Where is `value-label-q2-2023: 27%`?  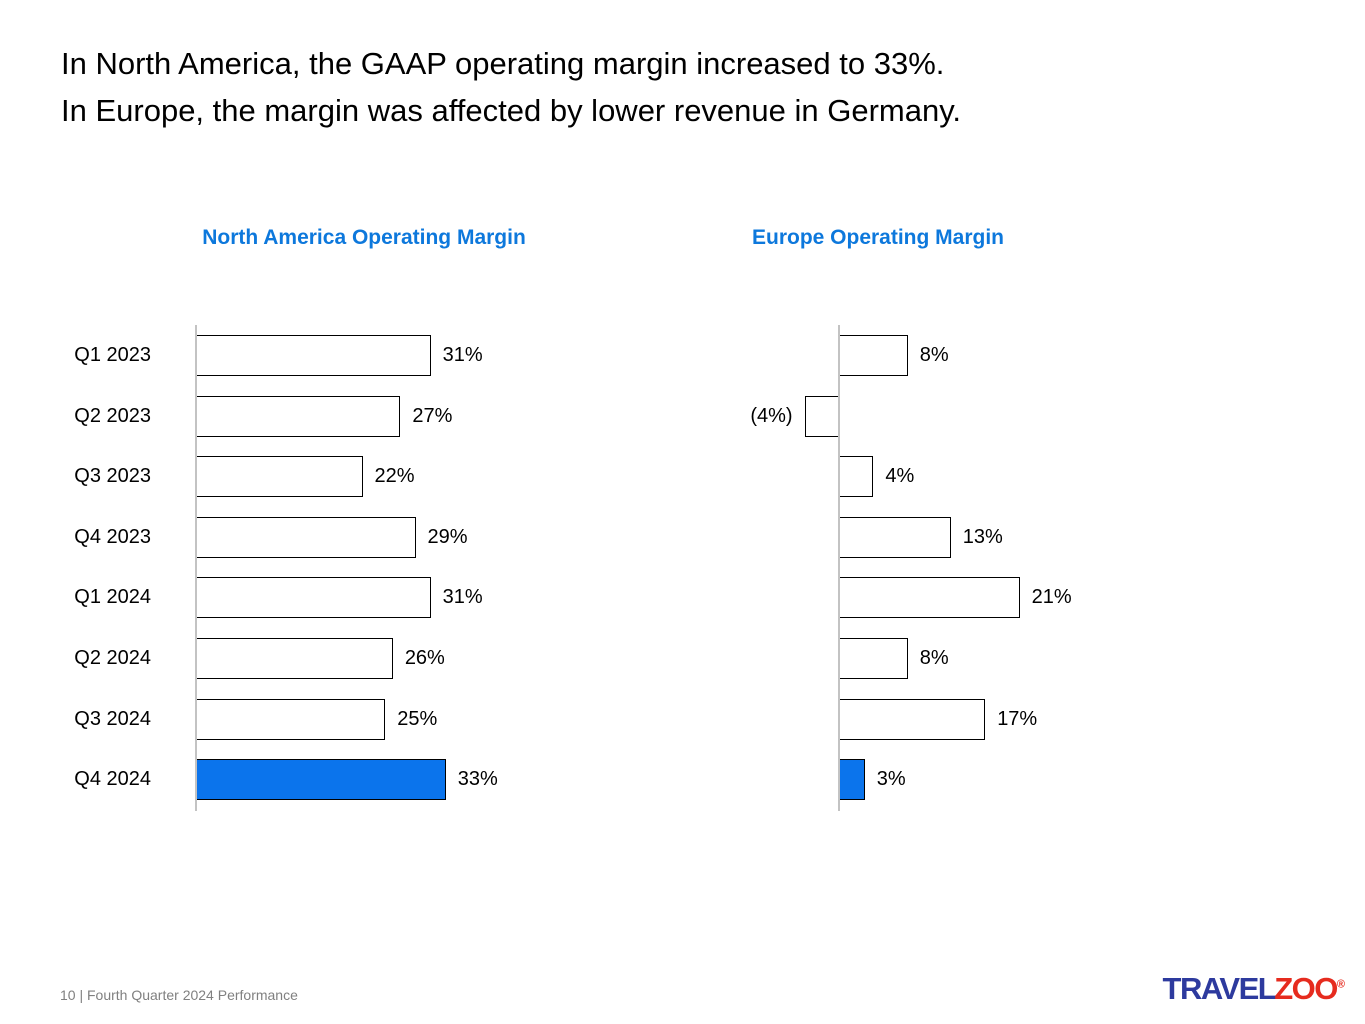 value-label-q2-2023: 27% is located at coordinates (432, 415).